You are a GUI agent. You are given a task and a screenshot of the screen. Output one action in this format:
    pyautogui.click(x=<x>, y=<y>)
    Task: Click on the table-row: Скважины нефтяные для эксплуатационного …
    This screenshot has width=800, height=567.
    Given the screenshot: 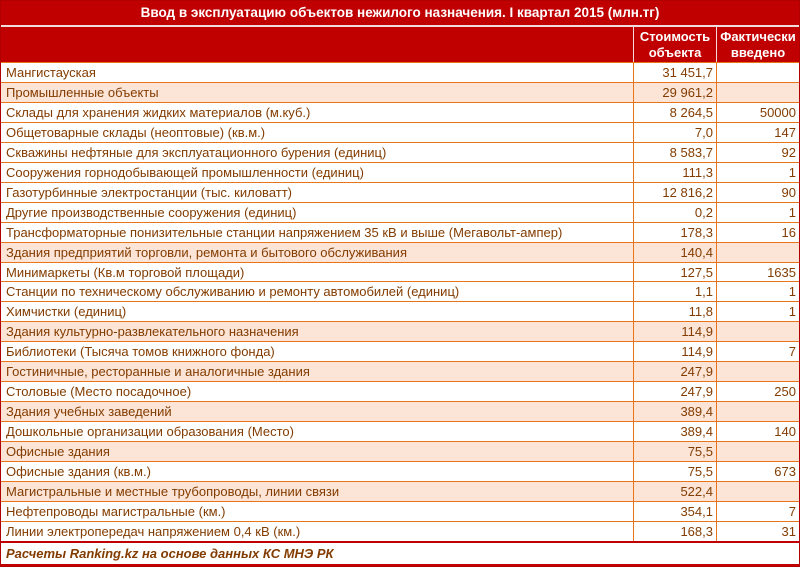 What is the action you would take?
    pyautogui.click(x=400, y=152)
    